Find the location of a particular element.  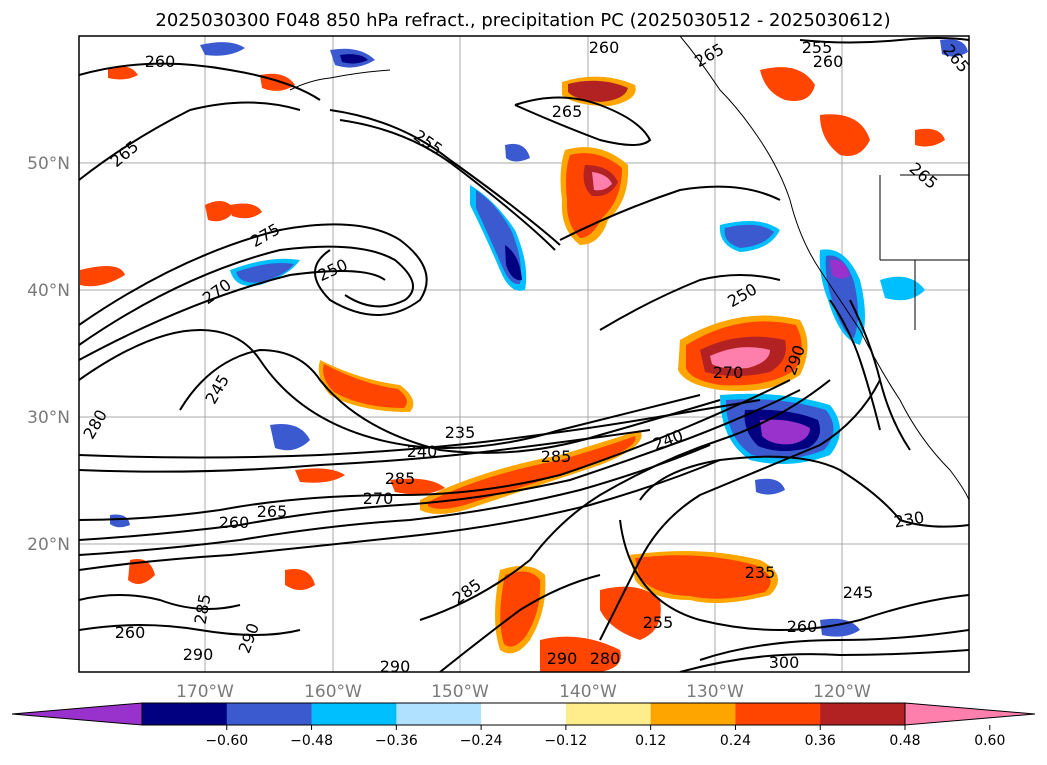

colorbar-tick-label: 0.24 is located at coordinates (735, 741).